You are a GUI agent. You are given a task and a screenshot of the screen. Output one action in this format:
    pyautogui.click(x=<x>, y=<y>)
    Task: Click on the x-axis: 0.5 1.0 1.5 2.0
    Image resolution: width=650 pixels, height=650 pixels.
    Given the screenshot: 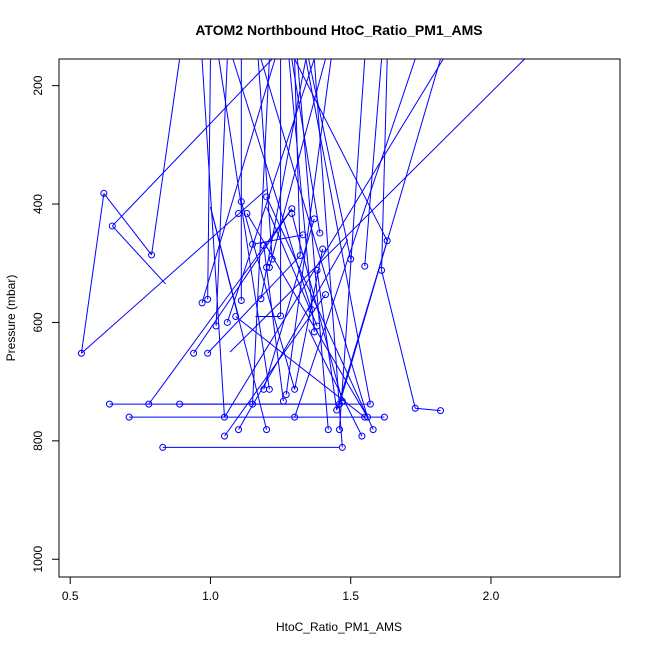 What is the action you would take?
    pyautogui.click(x=281, y=589)
    